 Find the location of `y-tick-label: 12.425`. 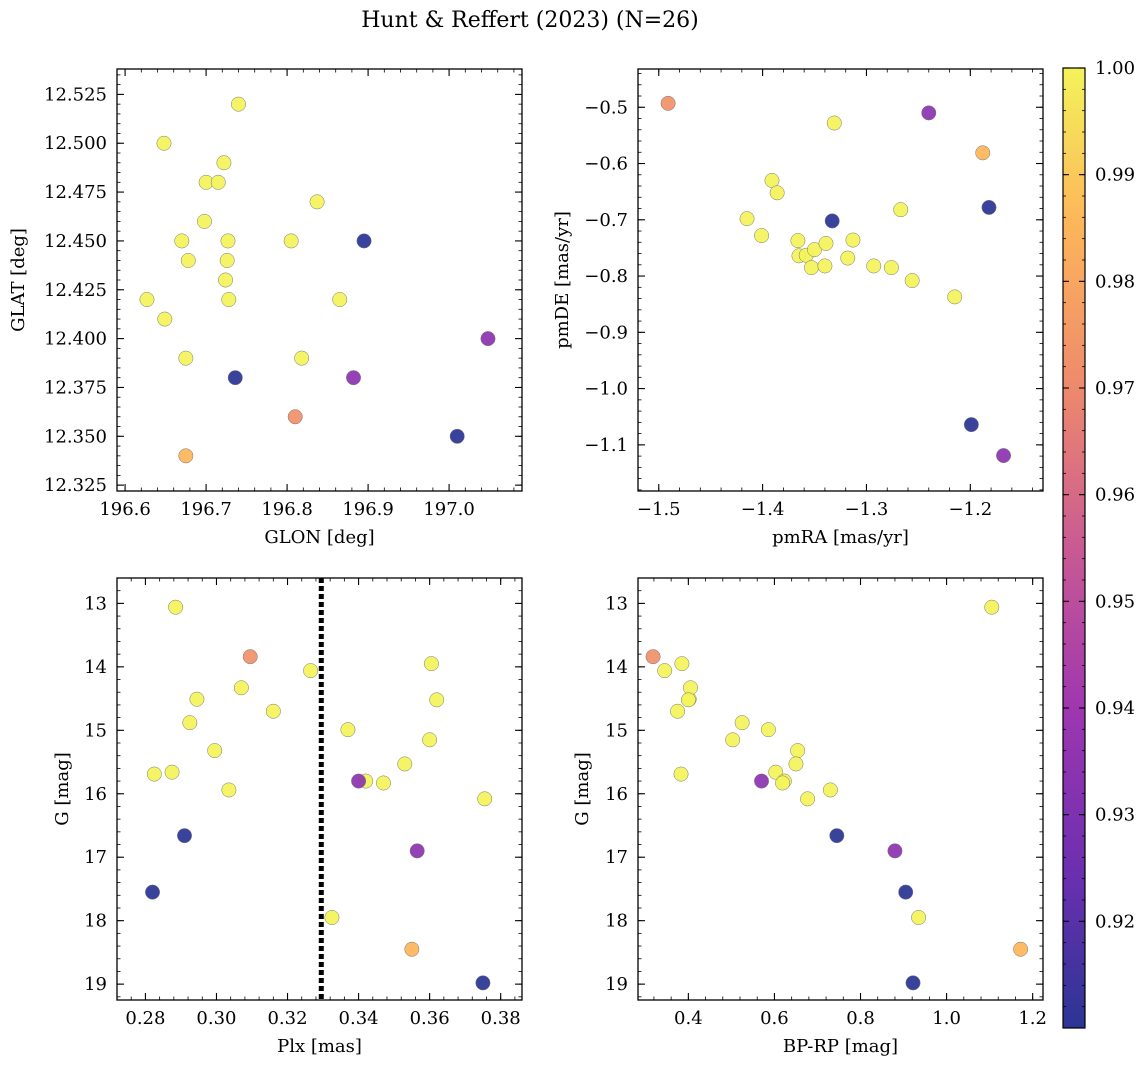

y-tick-label: 12.425 is located at coordinates (75, 290).